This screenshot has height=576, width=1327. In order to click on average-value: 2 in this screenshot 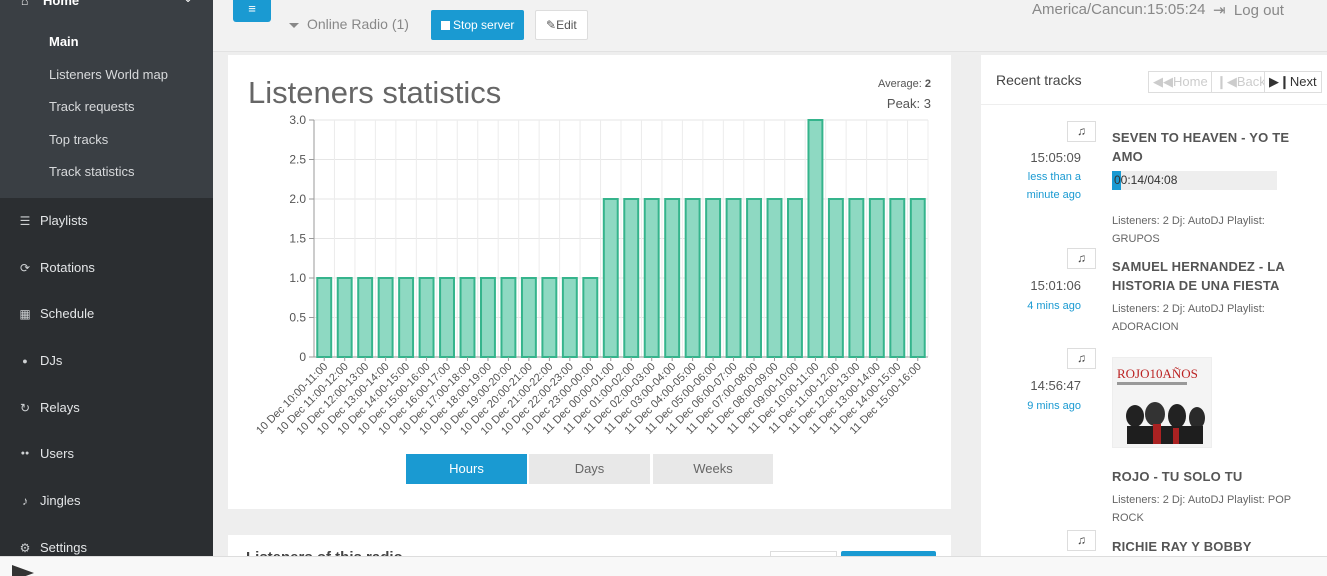, I will do `click(927, 84)`.